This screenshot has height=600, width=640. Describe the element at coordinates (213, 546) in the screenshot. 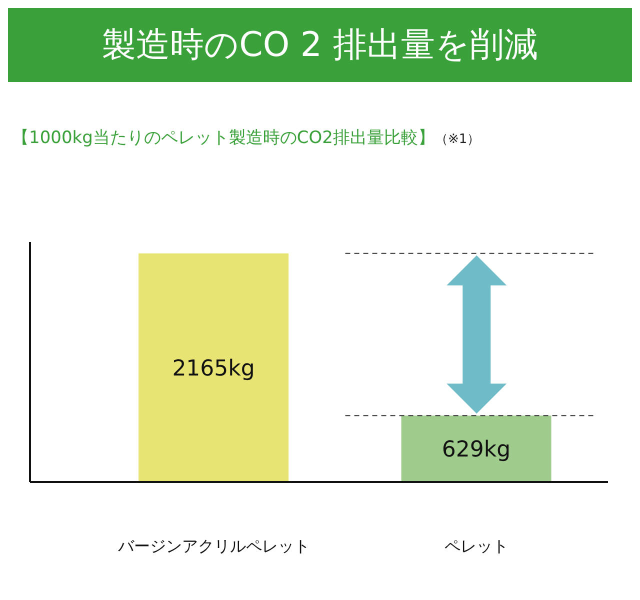

I see `x-tick-label: バージンアクリルペレット` at that location.